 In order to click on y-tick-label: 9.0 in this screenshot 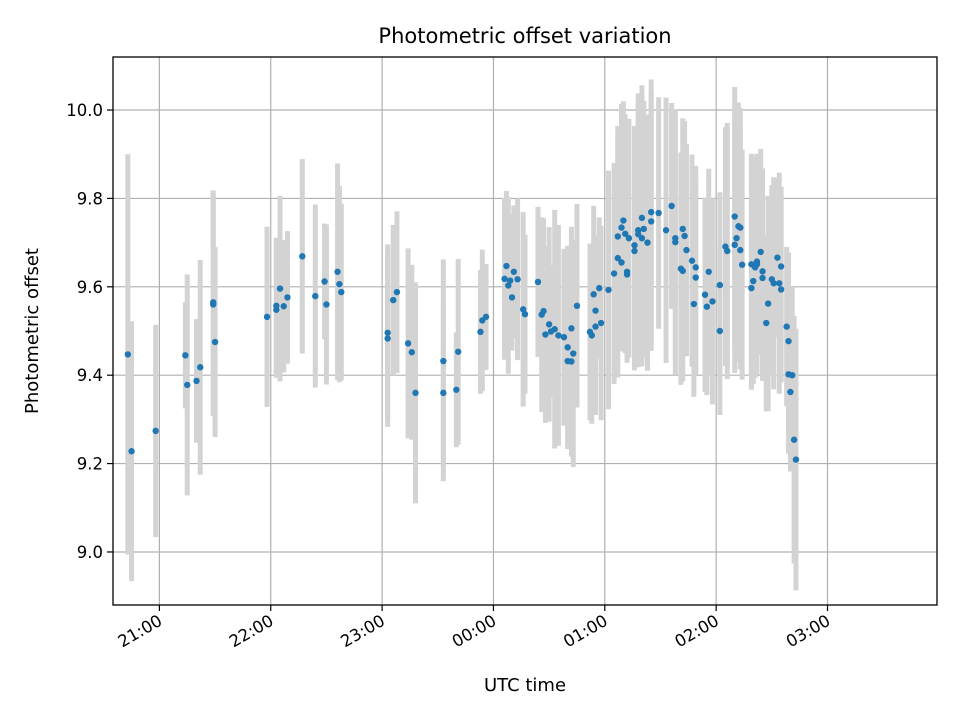, I will do `click(90, 552)`.